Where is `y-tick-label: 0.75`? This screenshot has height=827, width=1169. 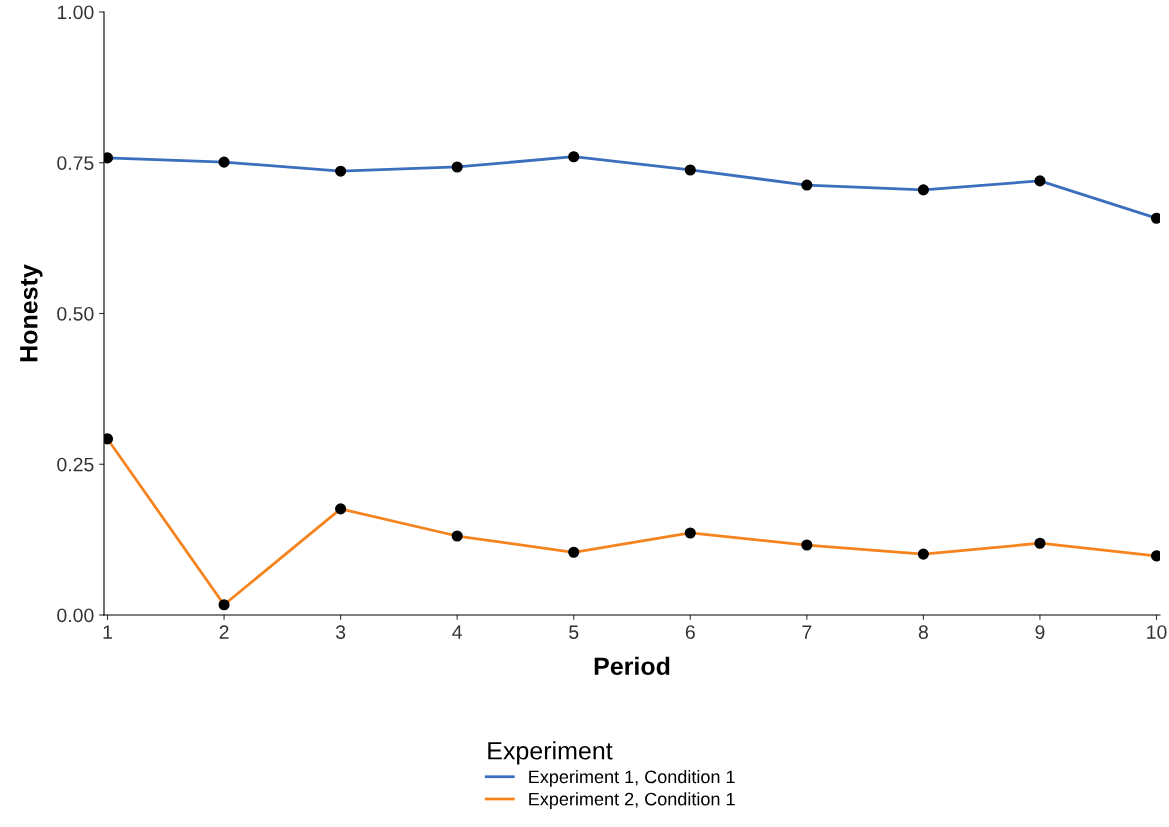
y-tick-label: 0.75 is located at coordinates (75, 163).